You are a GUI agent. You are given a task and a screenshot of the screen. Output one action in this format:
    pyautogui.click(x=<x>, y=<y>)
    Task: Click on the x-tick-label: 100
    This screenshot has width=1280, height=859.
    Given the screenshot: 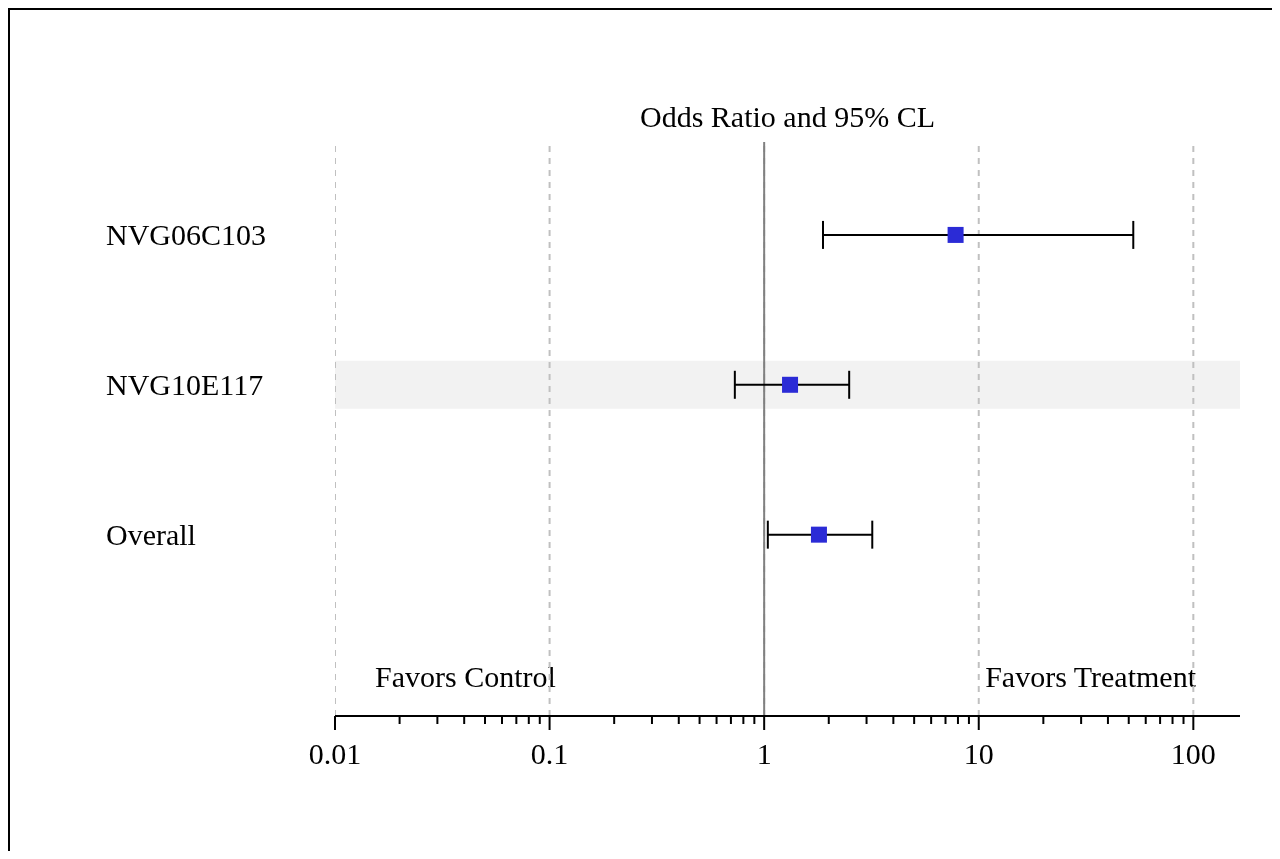 What is the action you would take?
    pyautogui.click(x=1193, y=753)
    